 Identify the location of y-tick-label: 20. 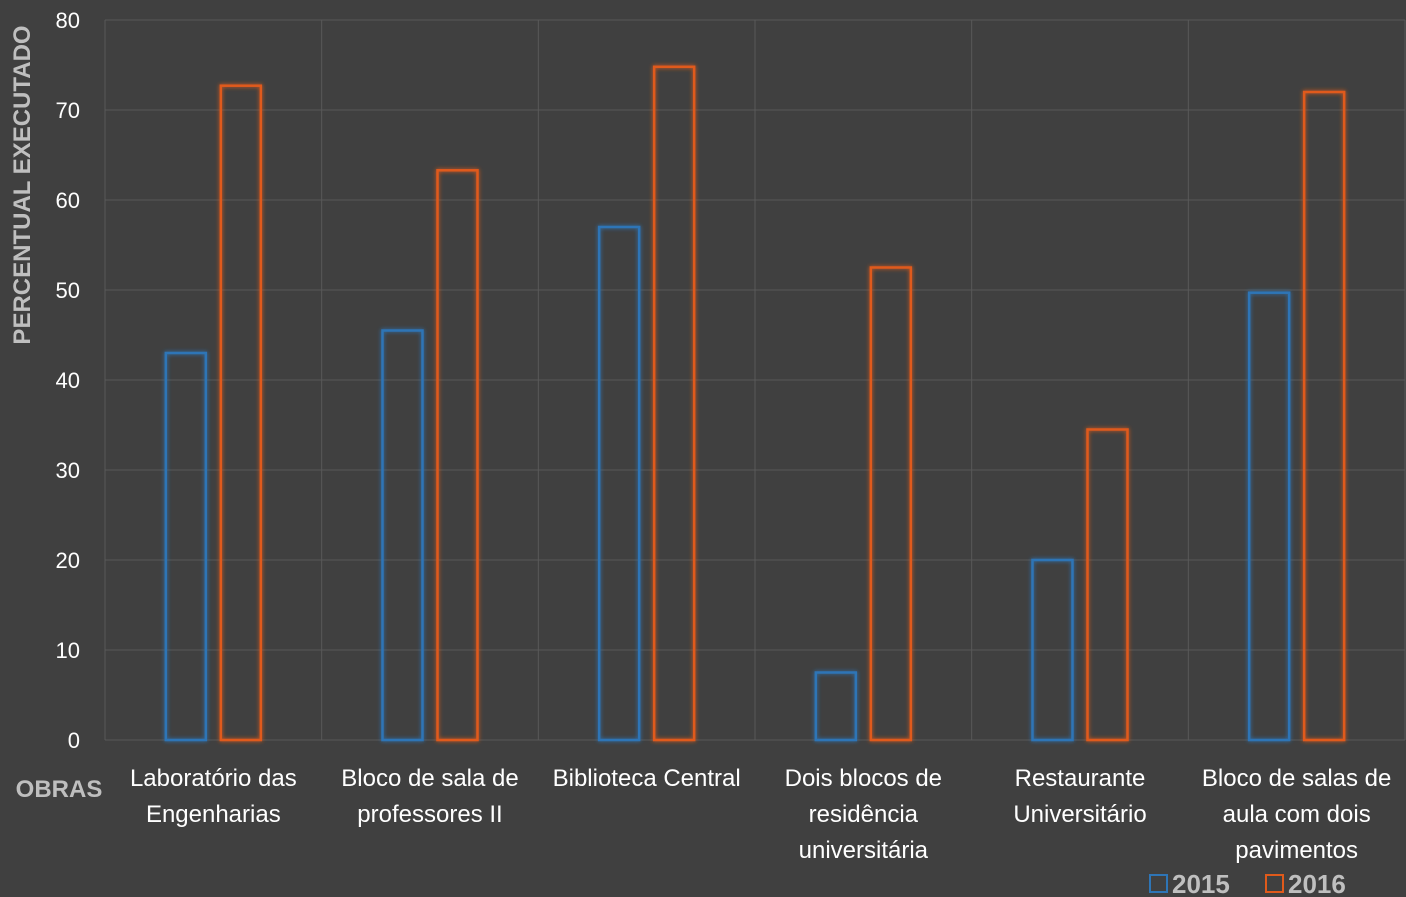
(68, 560).